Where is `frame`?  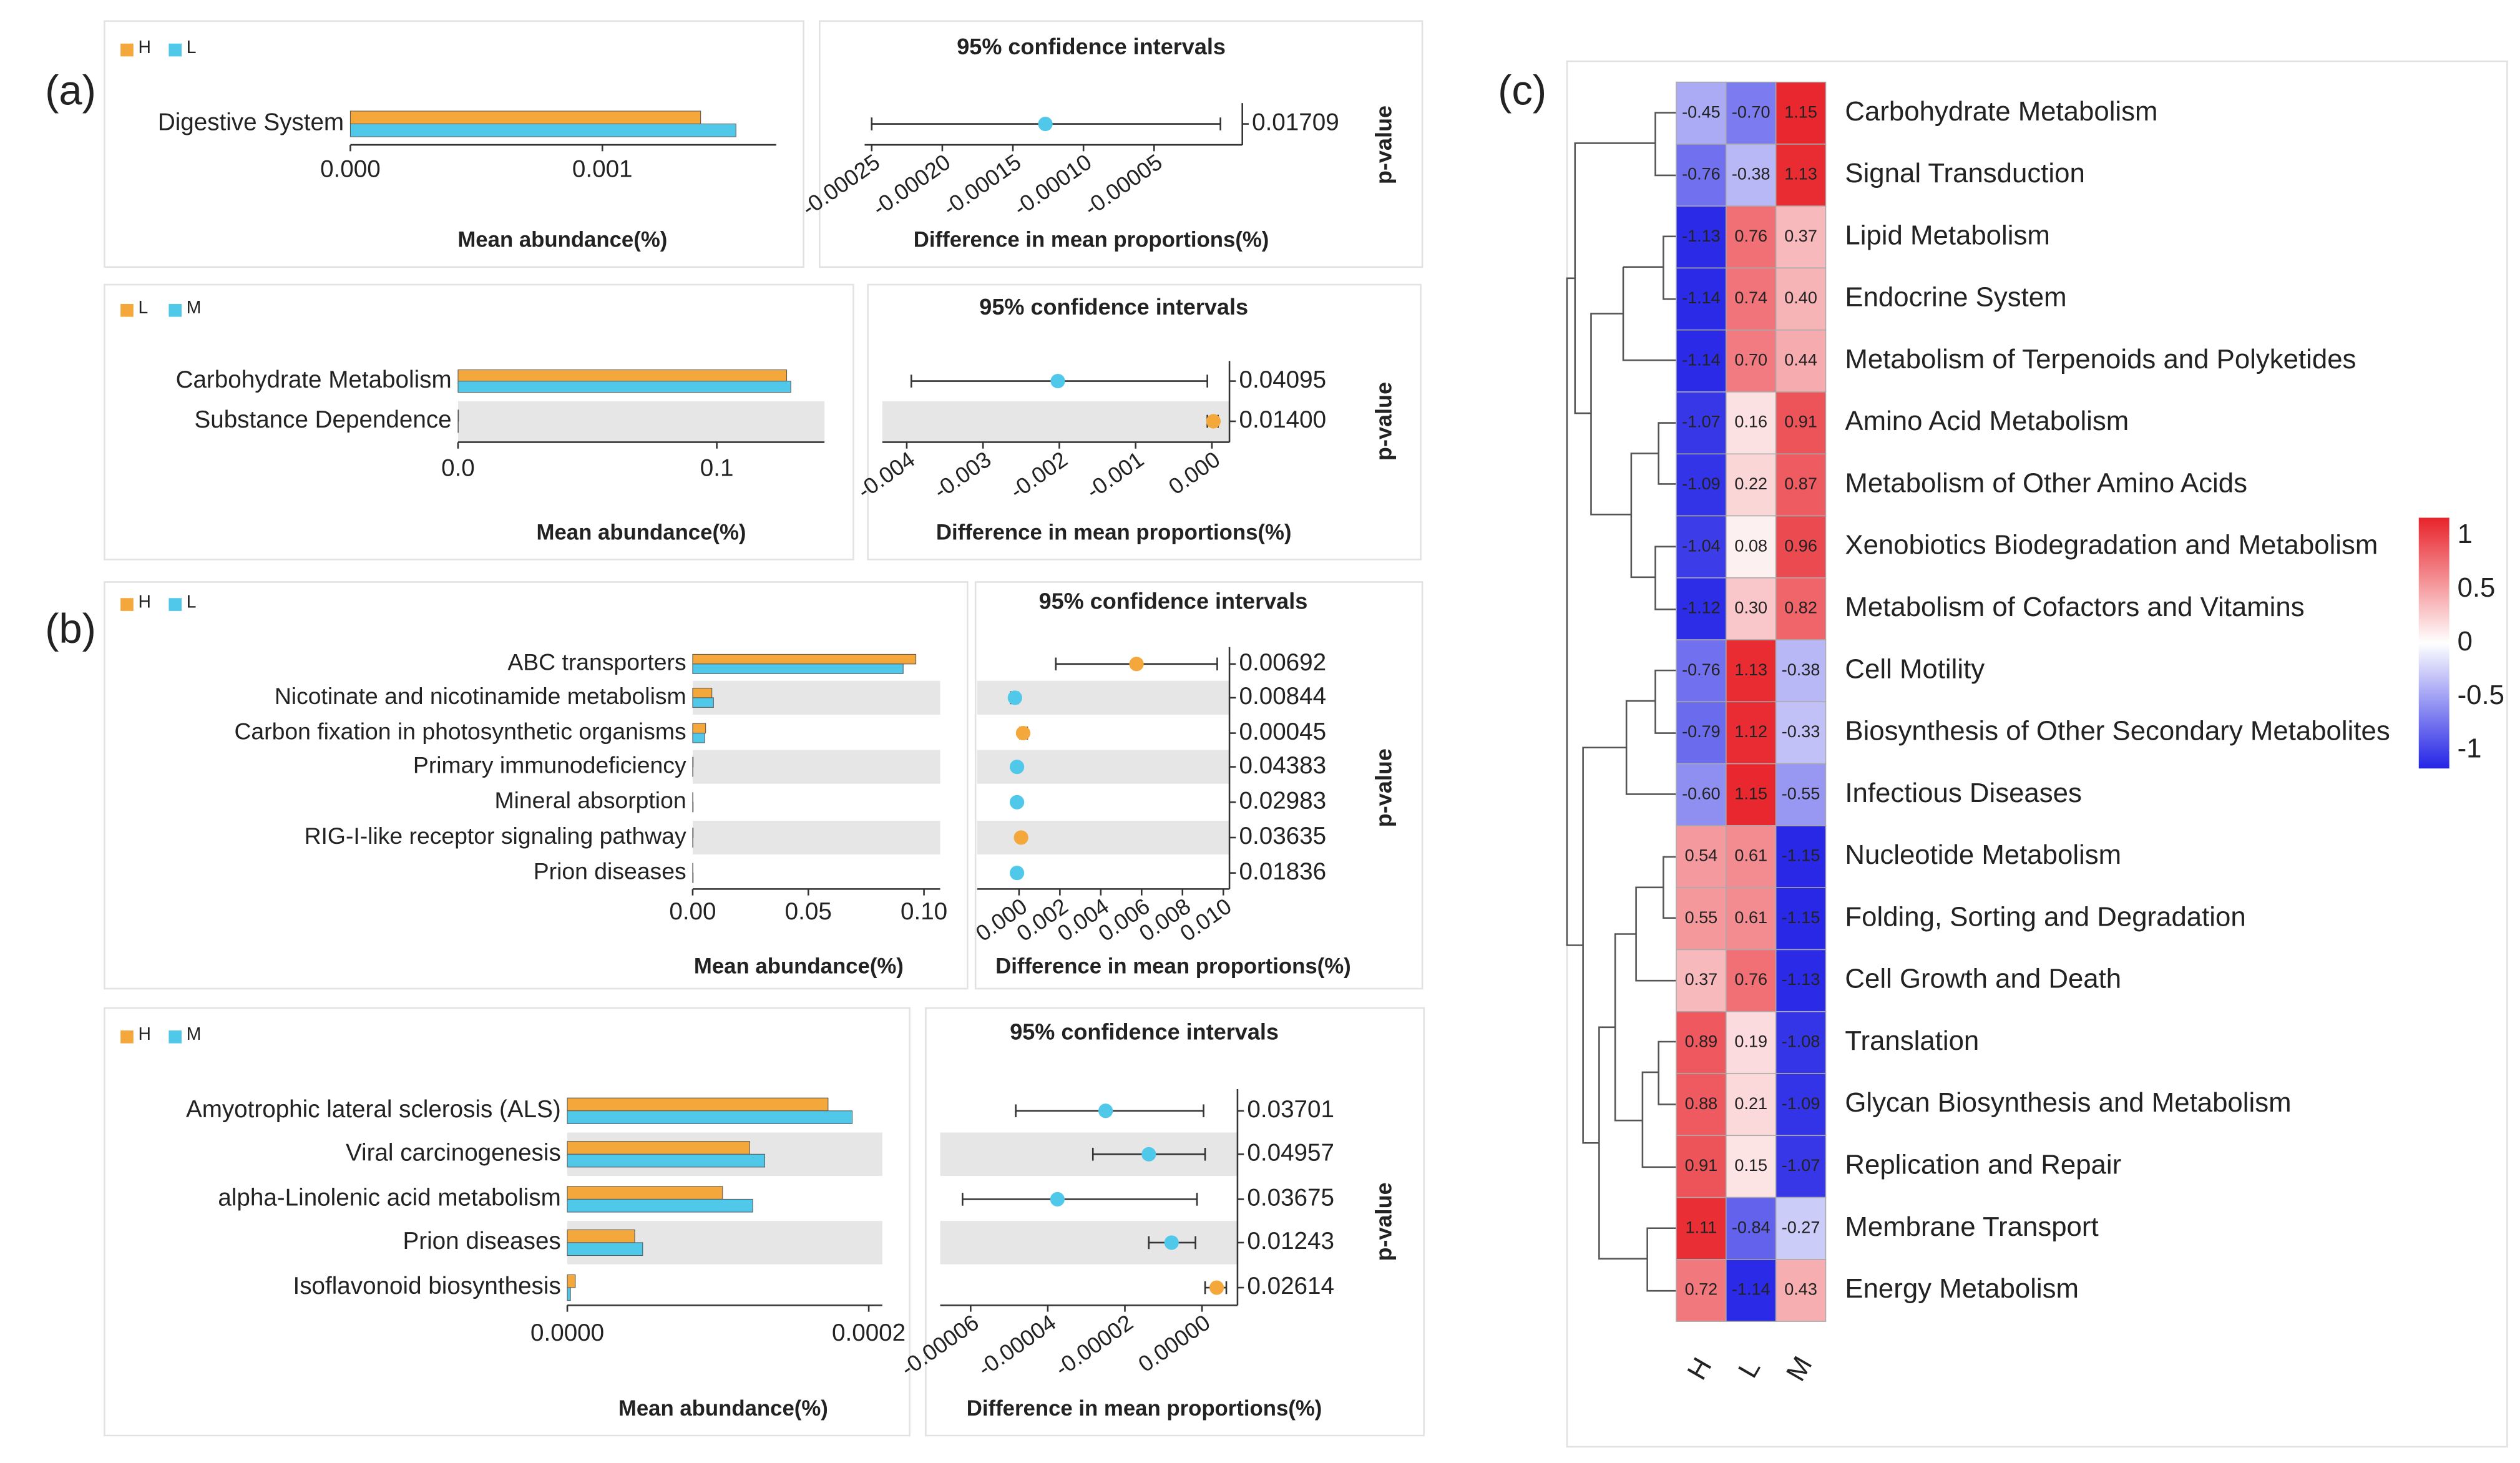
frame is located at coordinates (536, 785).